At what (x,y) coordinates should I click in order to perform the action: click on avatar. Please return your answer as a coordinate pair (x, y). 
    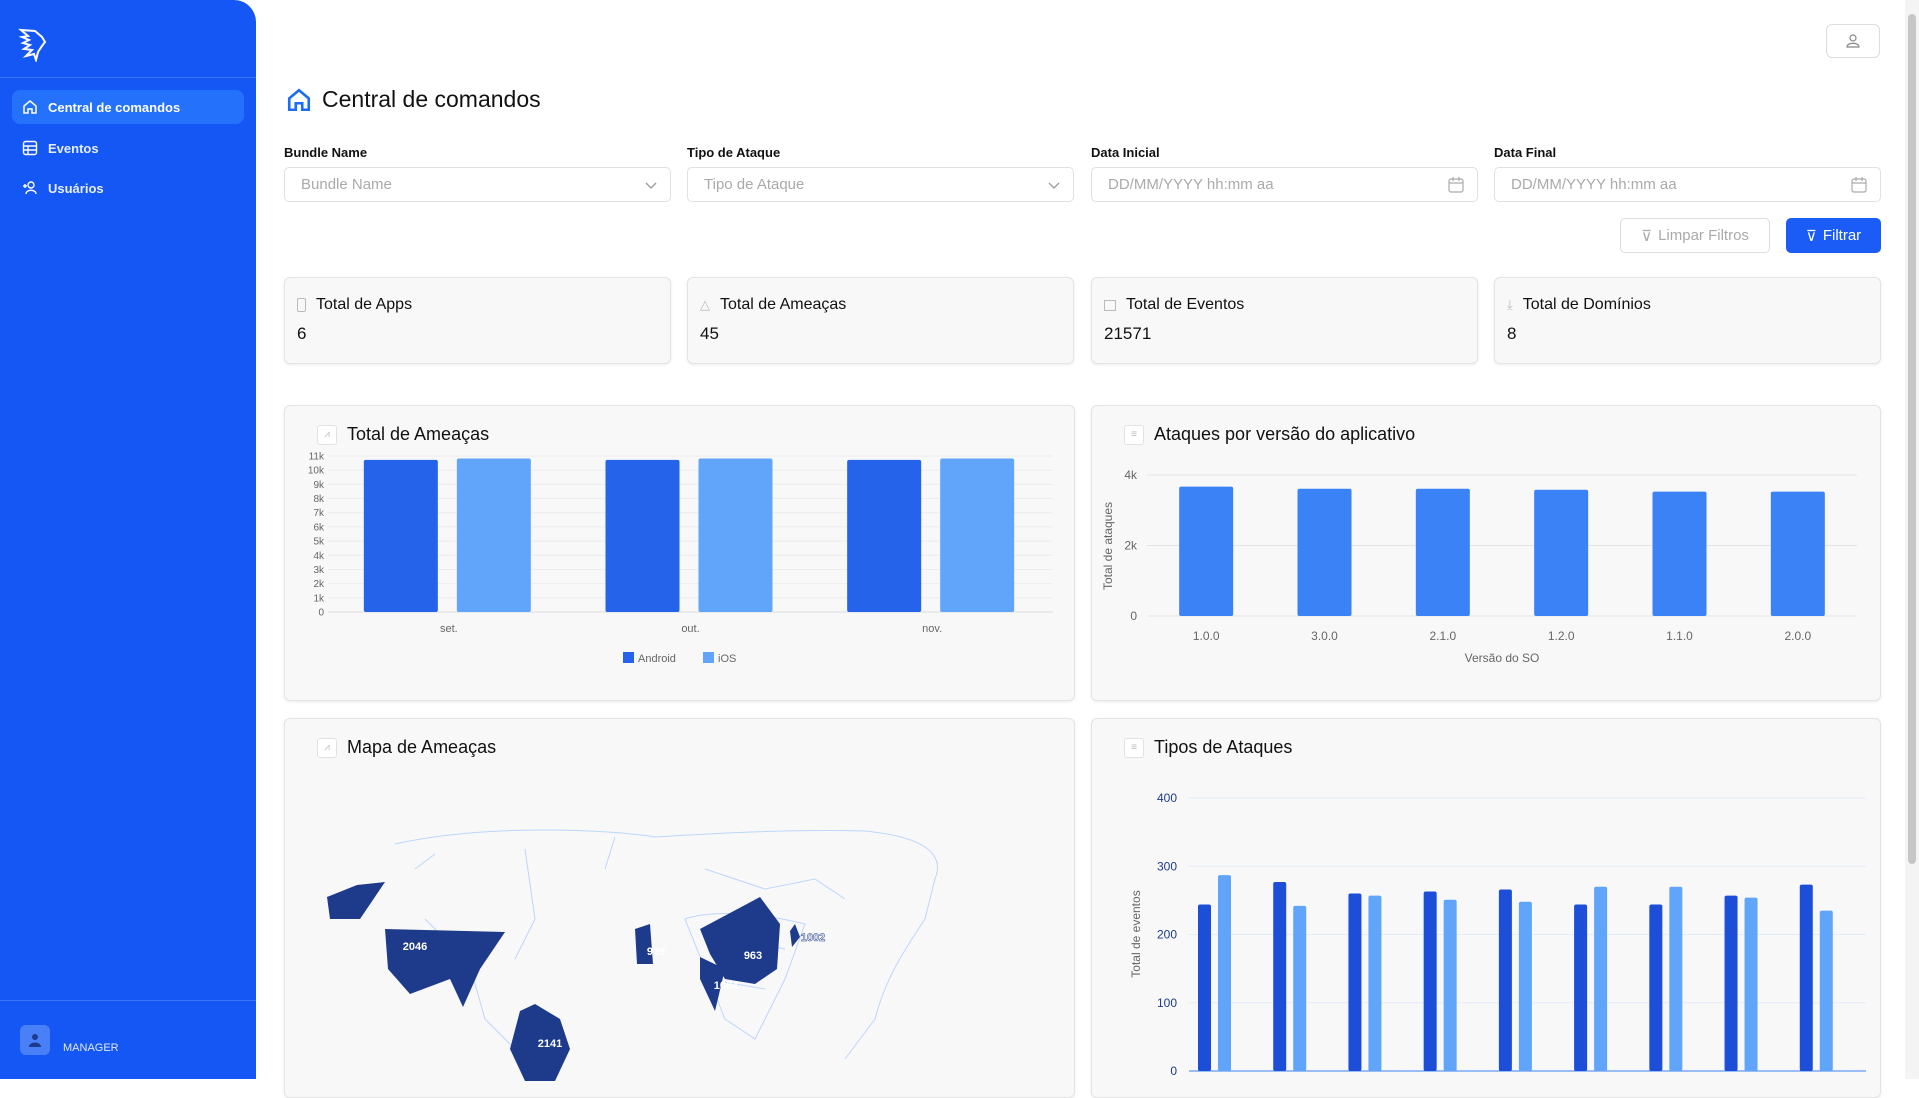
    Looking at the image, I should click on (35, 1040).